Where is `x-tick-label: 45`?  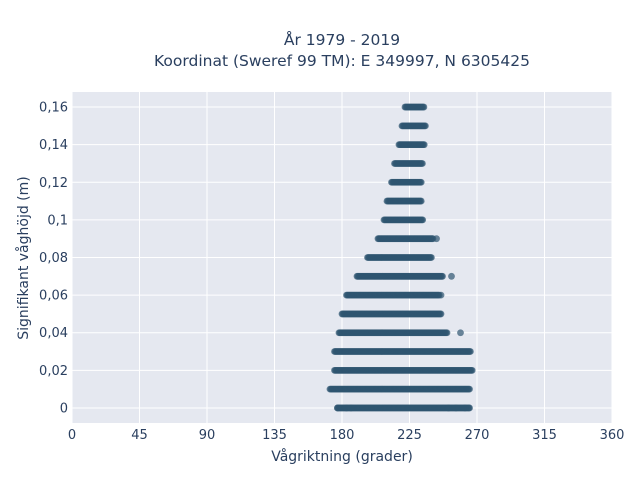 x-tick-label: 45 is located at coordinates (139, 435).